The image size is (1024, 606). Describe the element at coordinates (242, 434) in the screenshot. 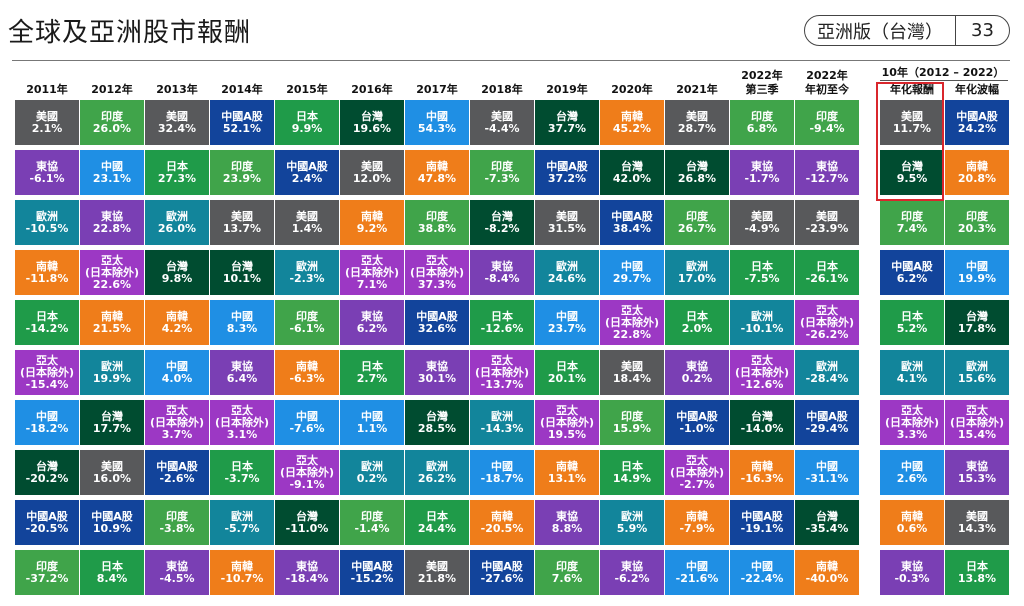

I see `return-value: 3.1%` at that location.